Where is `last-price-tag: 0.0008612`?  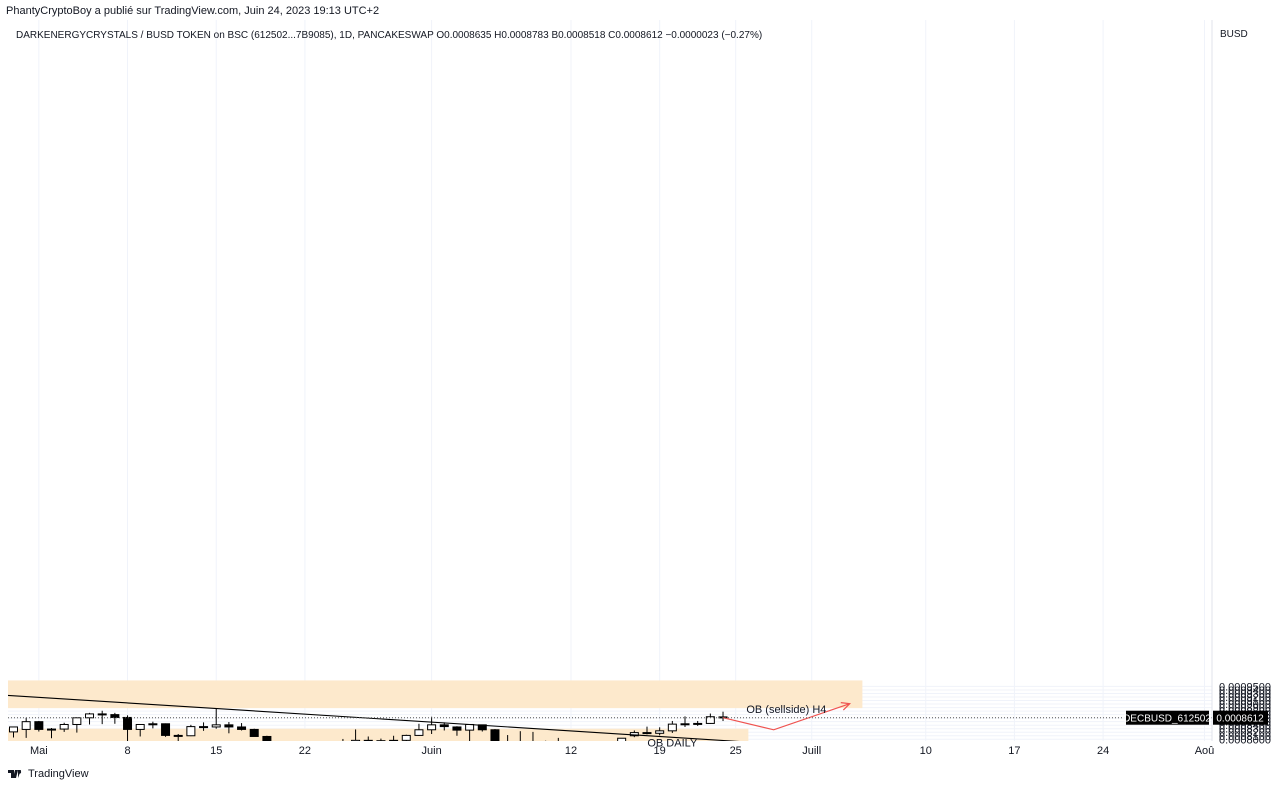 last-price-tag: 0.0008612 is located at coordinates (1240, 719).